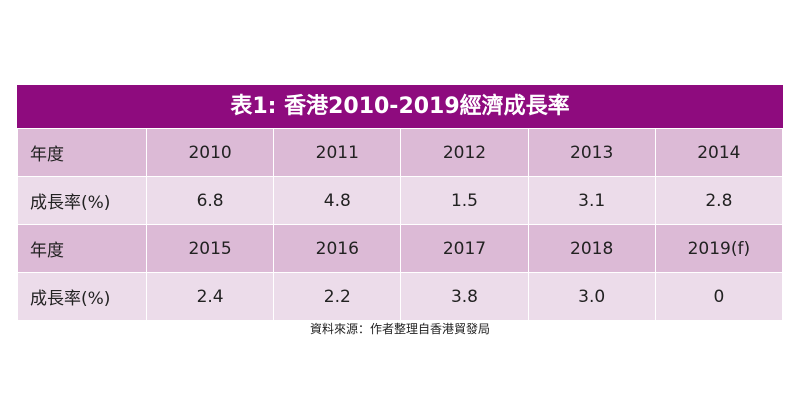  Describe the element at coordinates (337, 296) in the screenshot. I see `table-cell: 2.2` at that location.